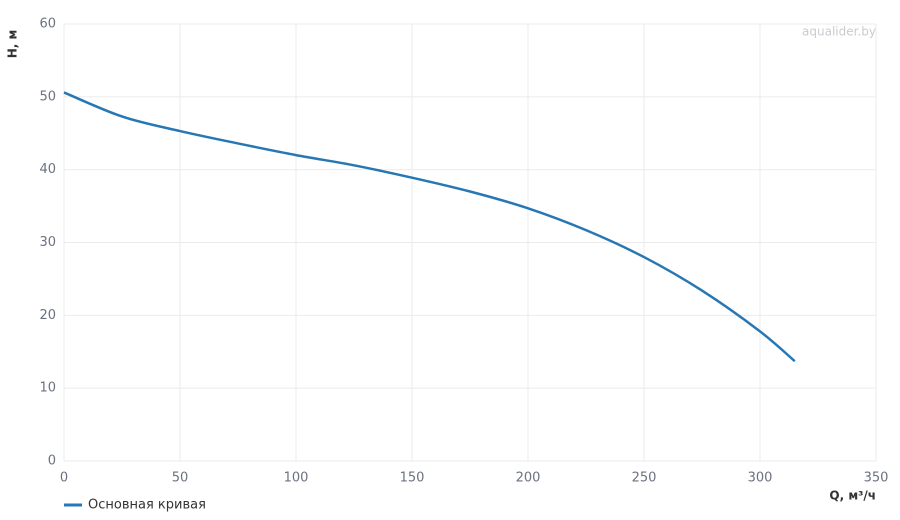  Describe the element at coordinates (147, 505) in the screenshot. I see `legend-label: Основная кривая` at that location.